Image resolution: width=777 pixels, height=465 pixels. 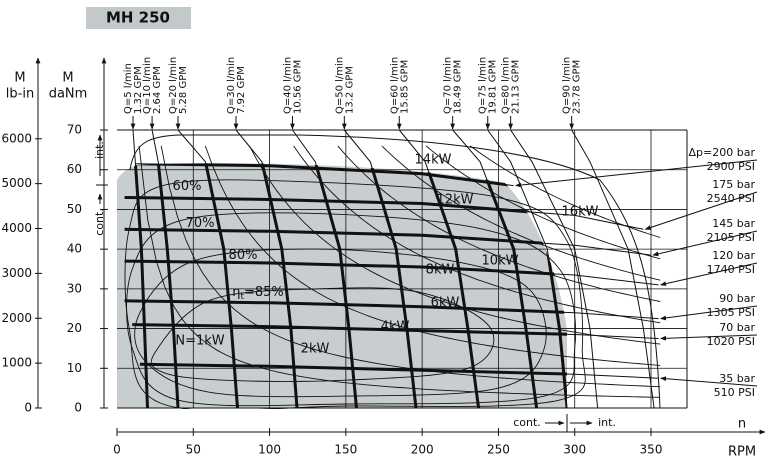 What do you see at coordinates (315, 349) in the screenshot?
I see `power-label: 2kW` at bounding box center [315, 349].